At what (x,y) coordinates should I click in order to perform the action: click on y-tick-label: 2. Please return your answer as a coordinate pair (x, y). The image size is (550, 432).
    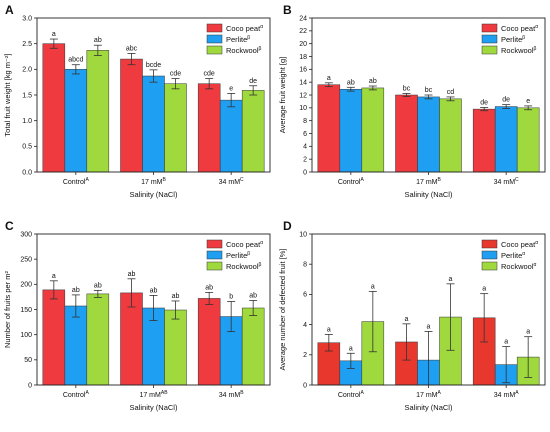
    Looking at the image, I should click on (305, 159).